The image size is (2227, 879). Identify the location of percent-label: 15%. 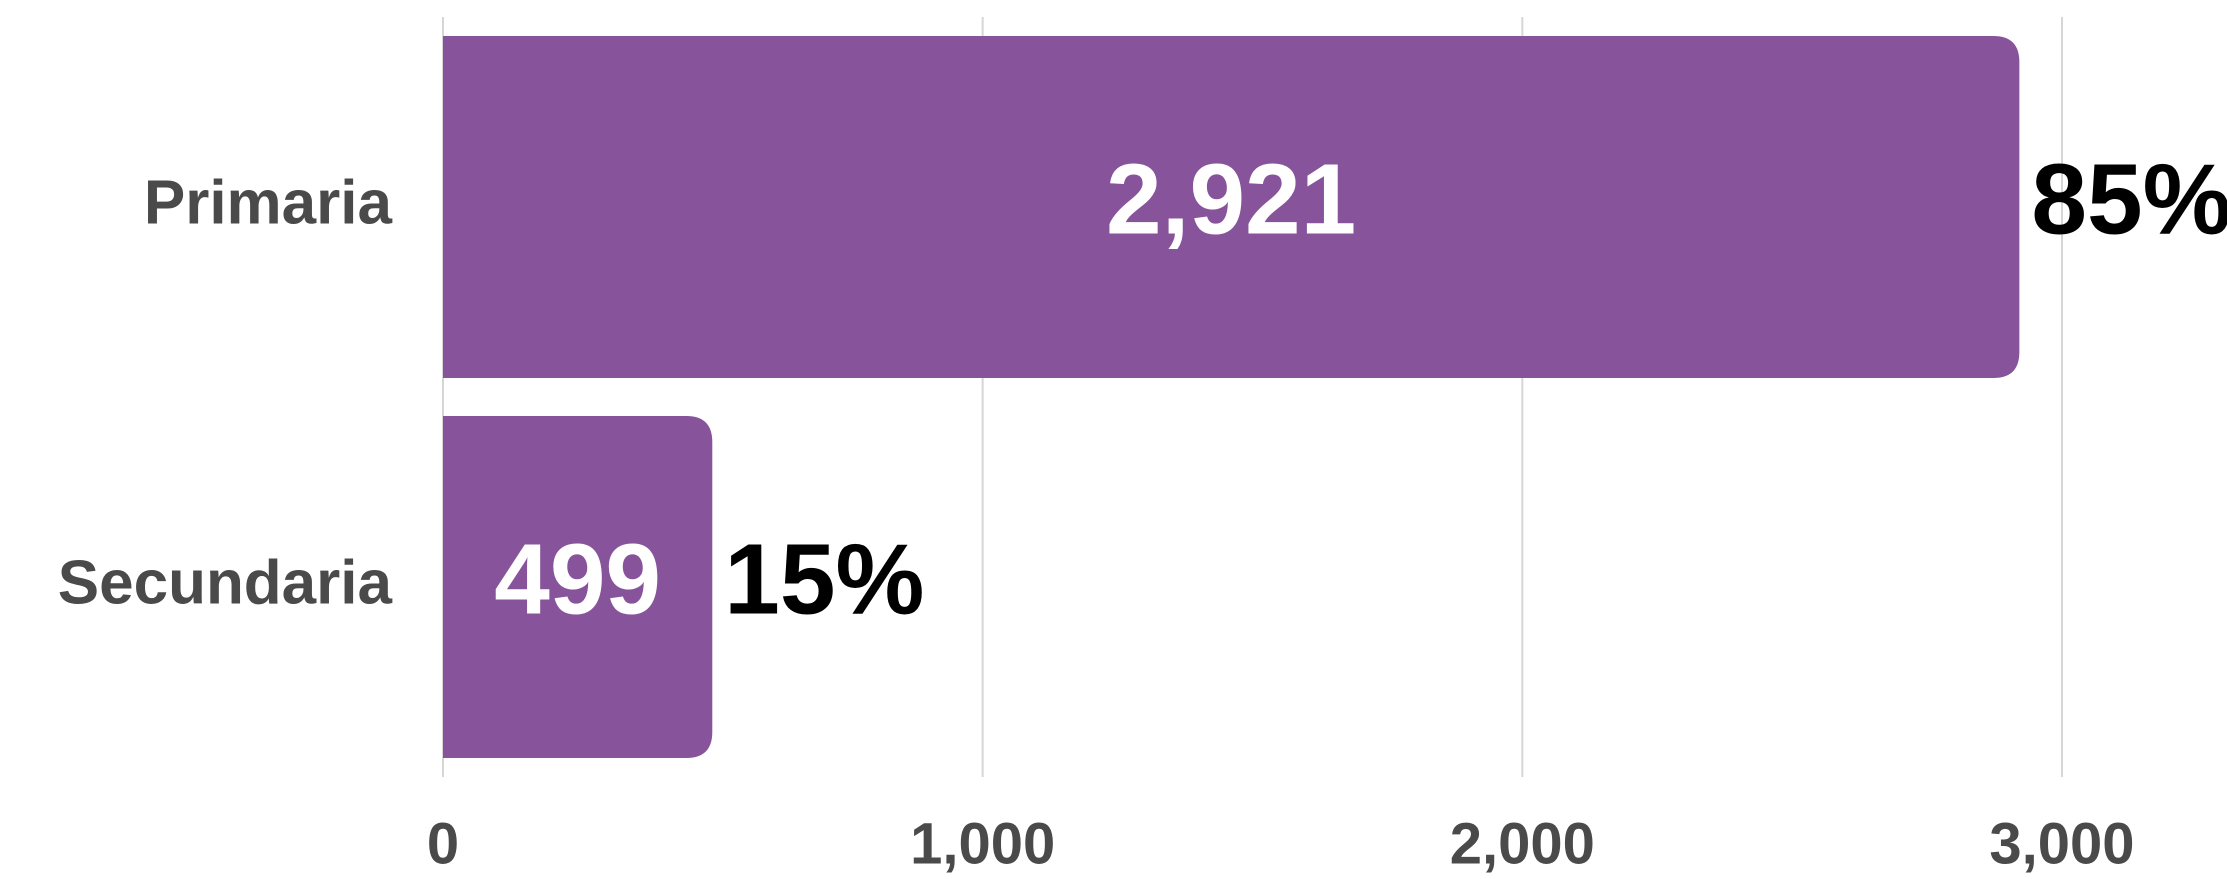
(824, 579).